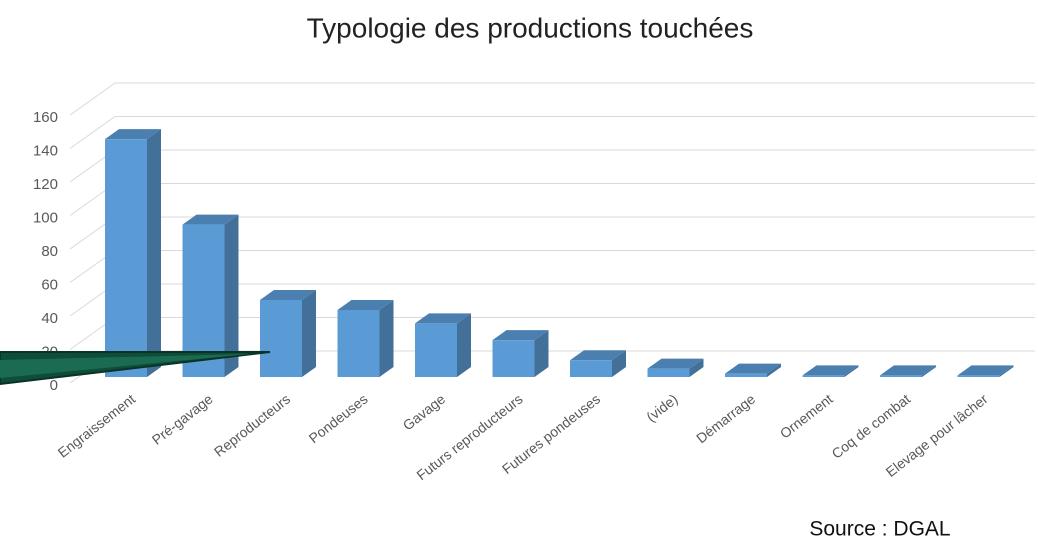 Image resolution: width=1038 pixels, height=544 pixels. What do you see at coordinates (97, 426) in the screenshot?
I see `x-tick-label: Engraissement` at bounding box center [97, 426].